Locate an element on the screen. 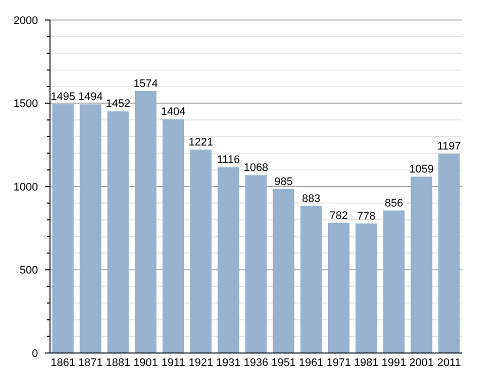  x-tick-label: 1921 is located at coordinates (201, 363).